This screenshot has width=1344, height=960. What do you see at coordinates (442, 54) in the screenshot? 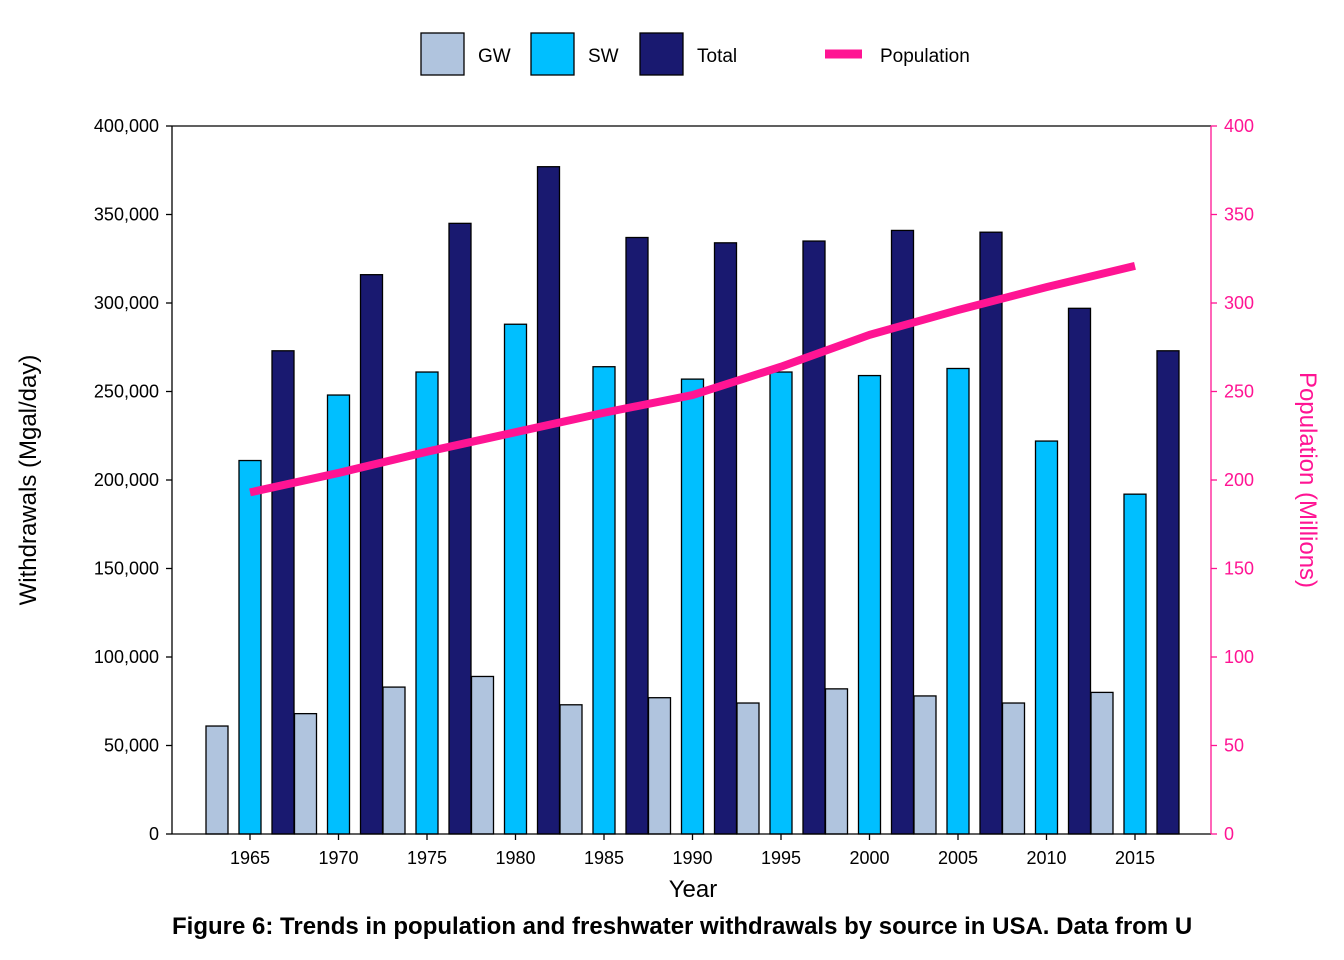
I see `legend-swatch-gw` at bounding box center [442, 54].